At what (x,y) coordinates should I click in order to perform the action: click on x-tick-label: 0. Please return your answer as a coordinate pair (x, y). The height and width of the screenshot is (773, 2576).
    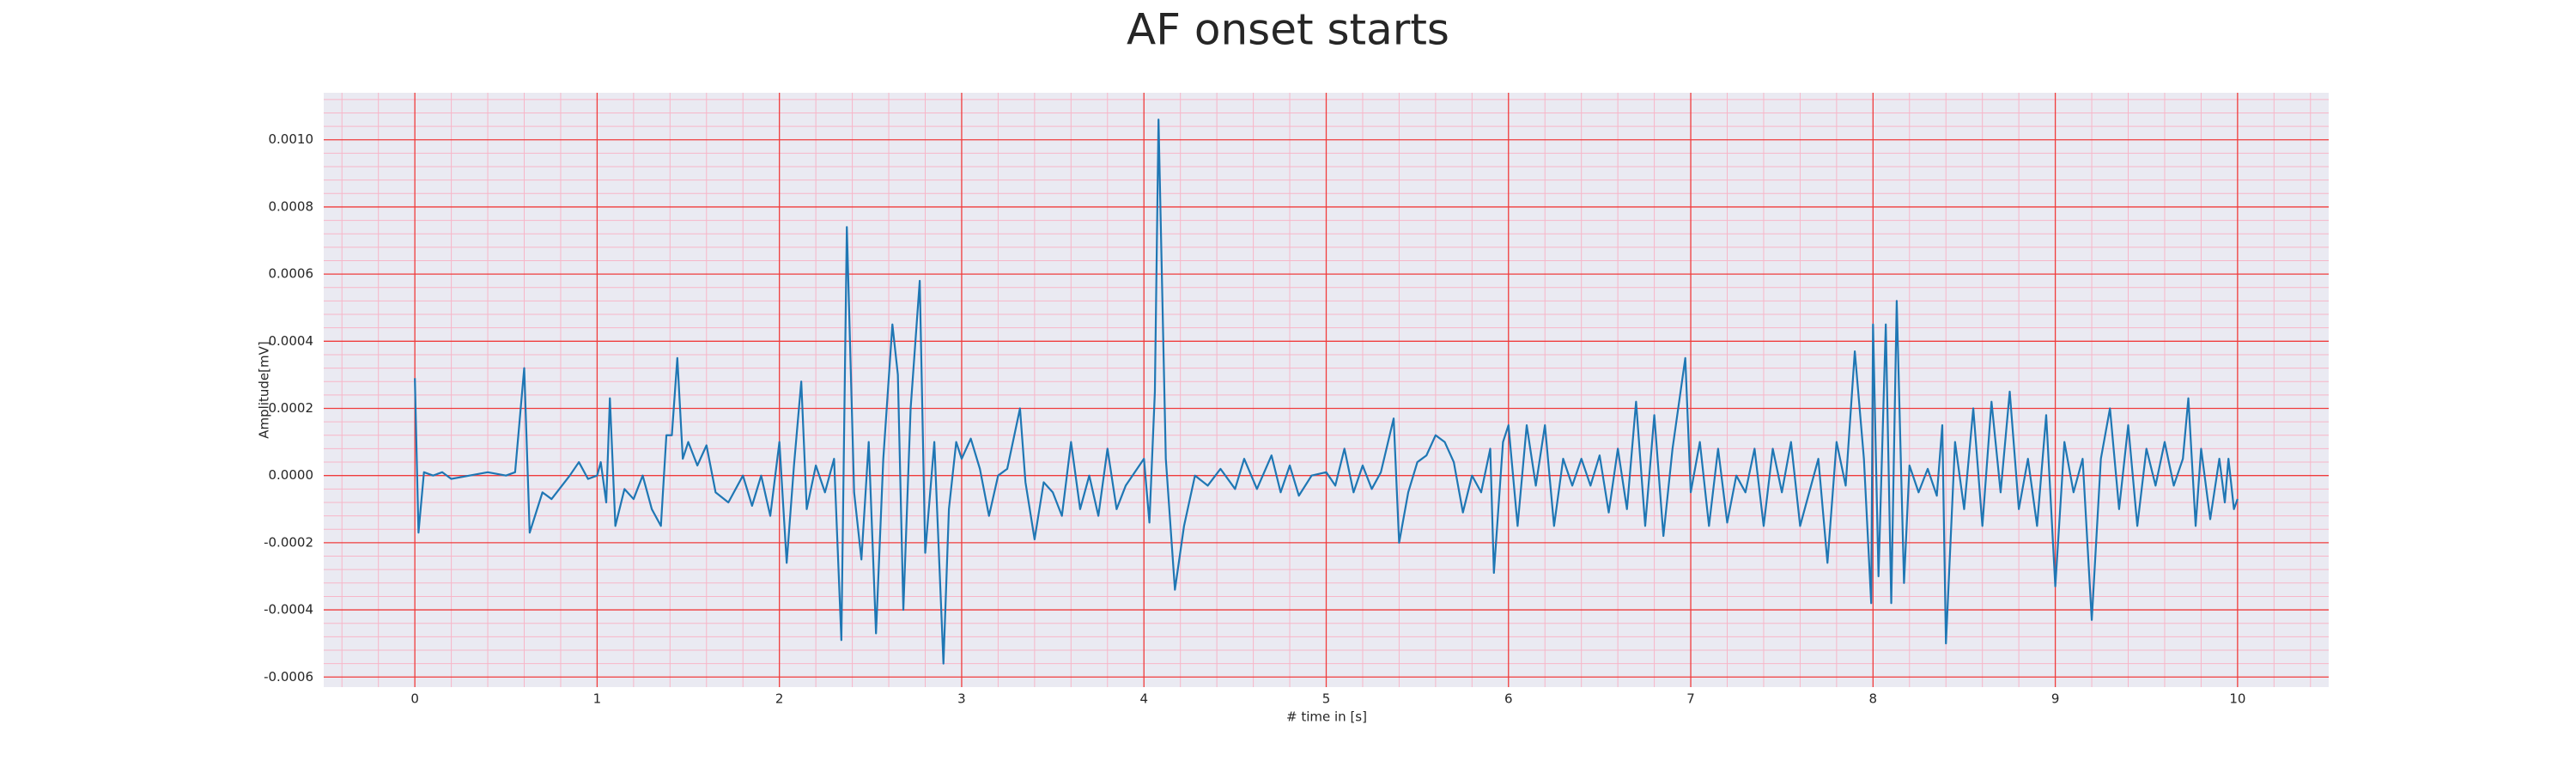
    Looking at the image, I should click on (414, 699).